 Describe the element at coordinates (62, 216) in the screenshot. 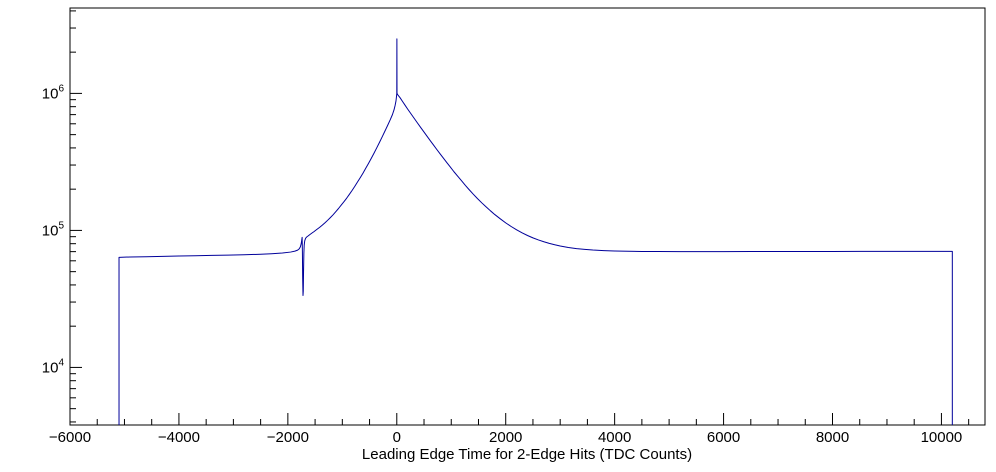

I see `y-axis: 10⁴ 10⁵ 10⁶` at that location.